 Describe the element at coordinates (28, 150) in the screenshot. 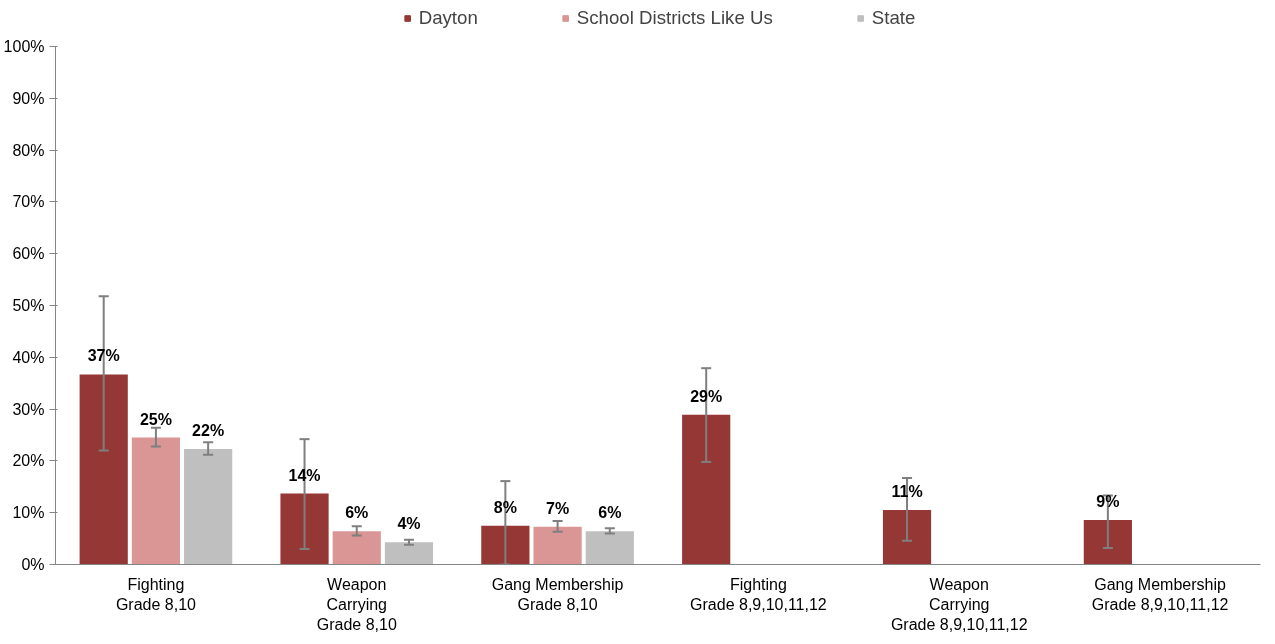

I see `y-tick-label: 80%` at that location.